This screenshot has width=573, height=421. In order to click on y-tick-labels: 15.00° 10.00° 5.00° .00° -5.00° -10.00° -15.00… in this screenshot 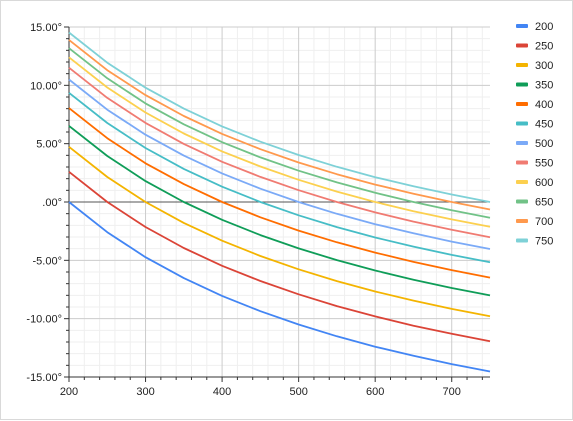, I will do `click(44, 203)`.